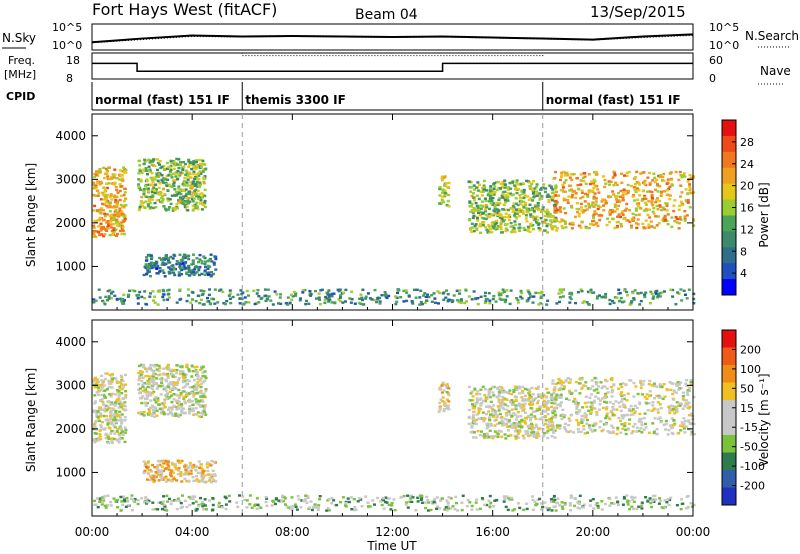  What do you see at coordinates (638, 12) in the screenshot?
I see `date-label: 13/Sep/2015` at bounding box center [638, 12].